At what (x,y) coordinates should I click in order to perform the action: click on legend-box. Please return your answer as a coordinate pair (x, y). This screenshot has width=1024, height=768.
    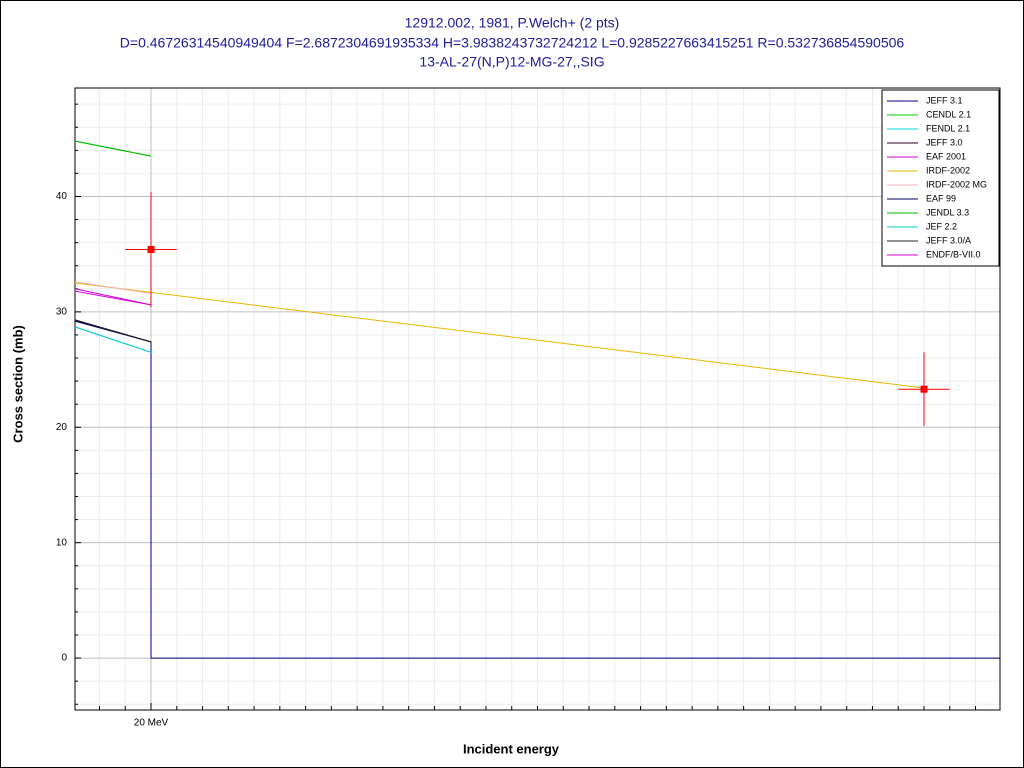
    Looking at the image, I should click on (940, 178).